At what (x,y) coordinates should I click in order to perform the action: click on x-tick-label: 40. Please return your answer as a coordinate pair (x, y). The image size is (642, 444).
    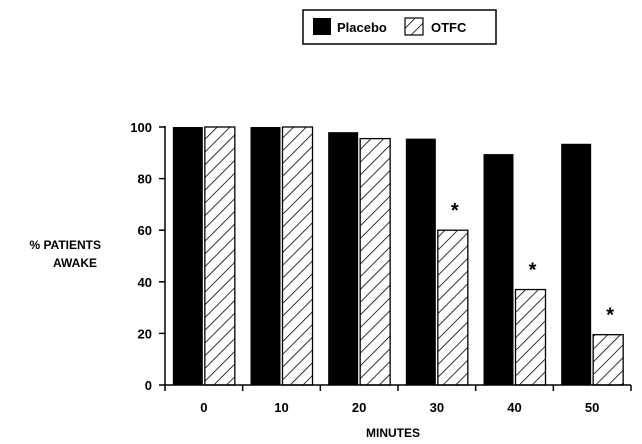
    Looking at the image, I should click on (514, 407).